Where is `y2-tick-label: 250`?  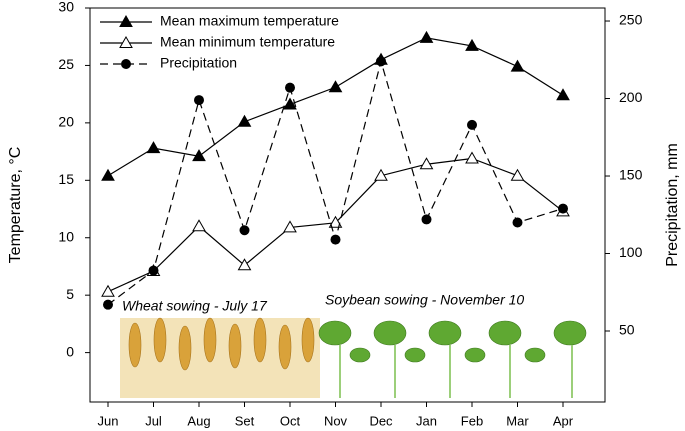
y2-tick-label: 250 is located at coordinates (631, 20).